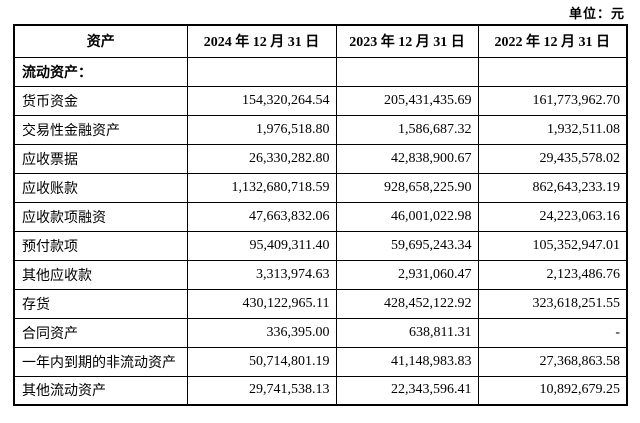 Image resolution: width=640 pixels, height=423 pixels. Describe the element at coordinates (100, 361) in the screenshot. I see `asset-label: 一年内到期的非流动资产` at that location.